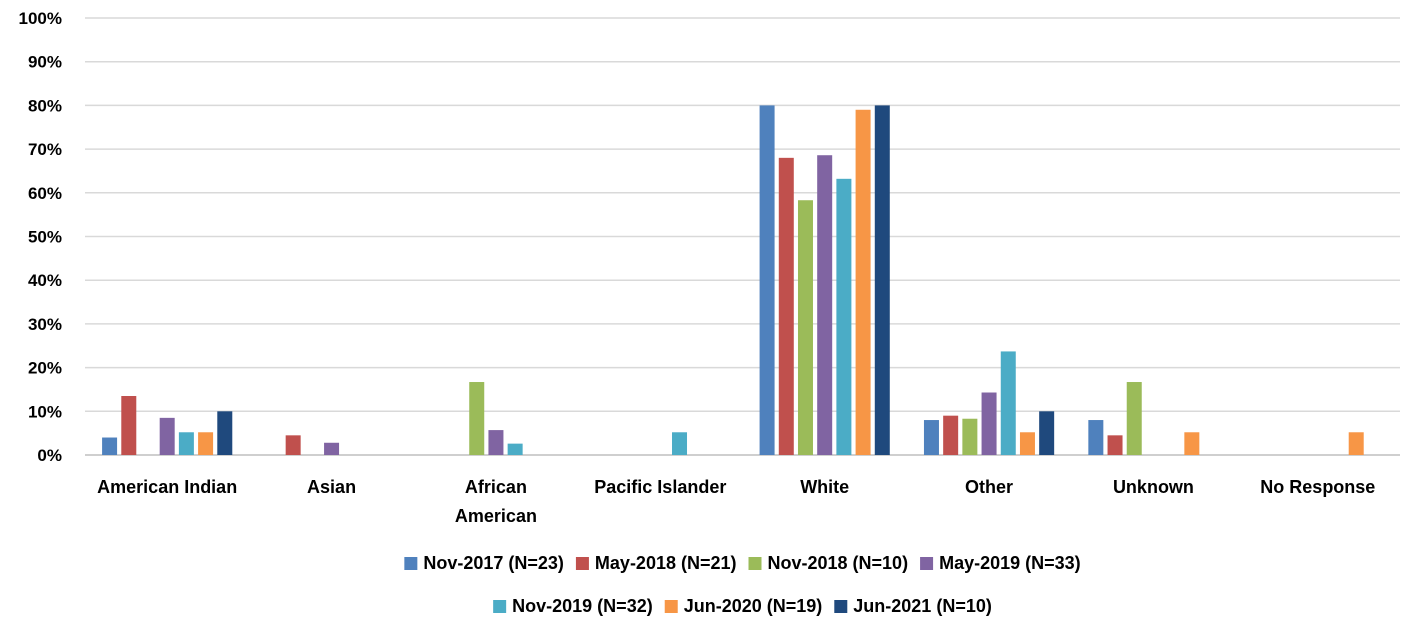 This screenshot has width=1411, height=628. I want to click on category-label: Other, so click(989, 487).